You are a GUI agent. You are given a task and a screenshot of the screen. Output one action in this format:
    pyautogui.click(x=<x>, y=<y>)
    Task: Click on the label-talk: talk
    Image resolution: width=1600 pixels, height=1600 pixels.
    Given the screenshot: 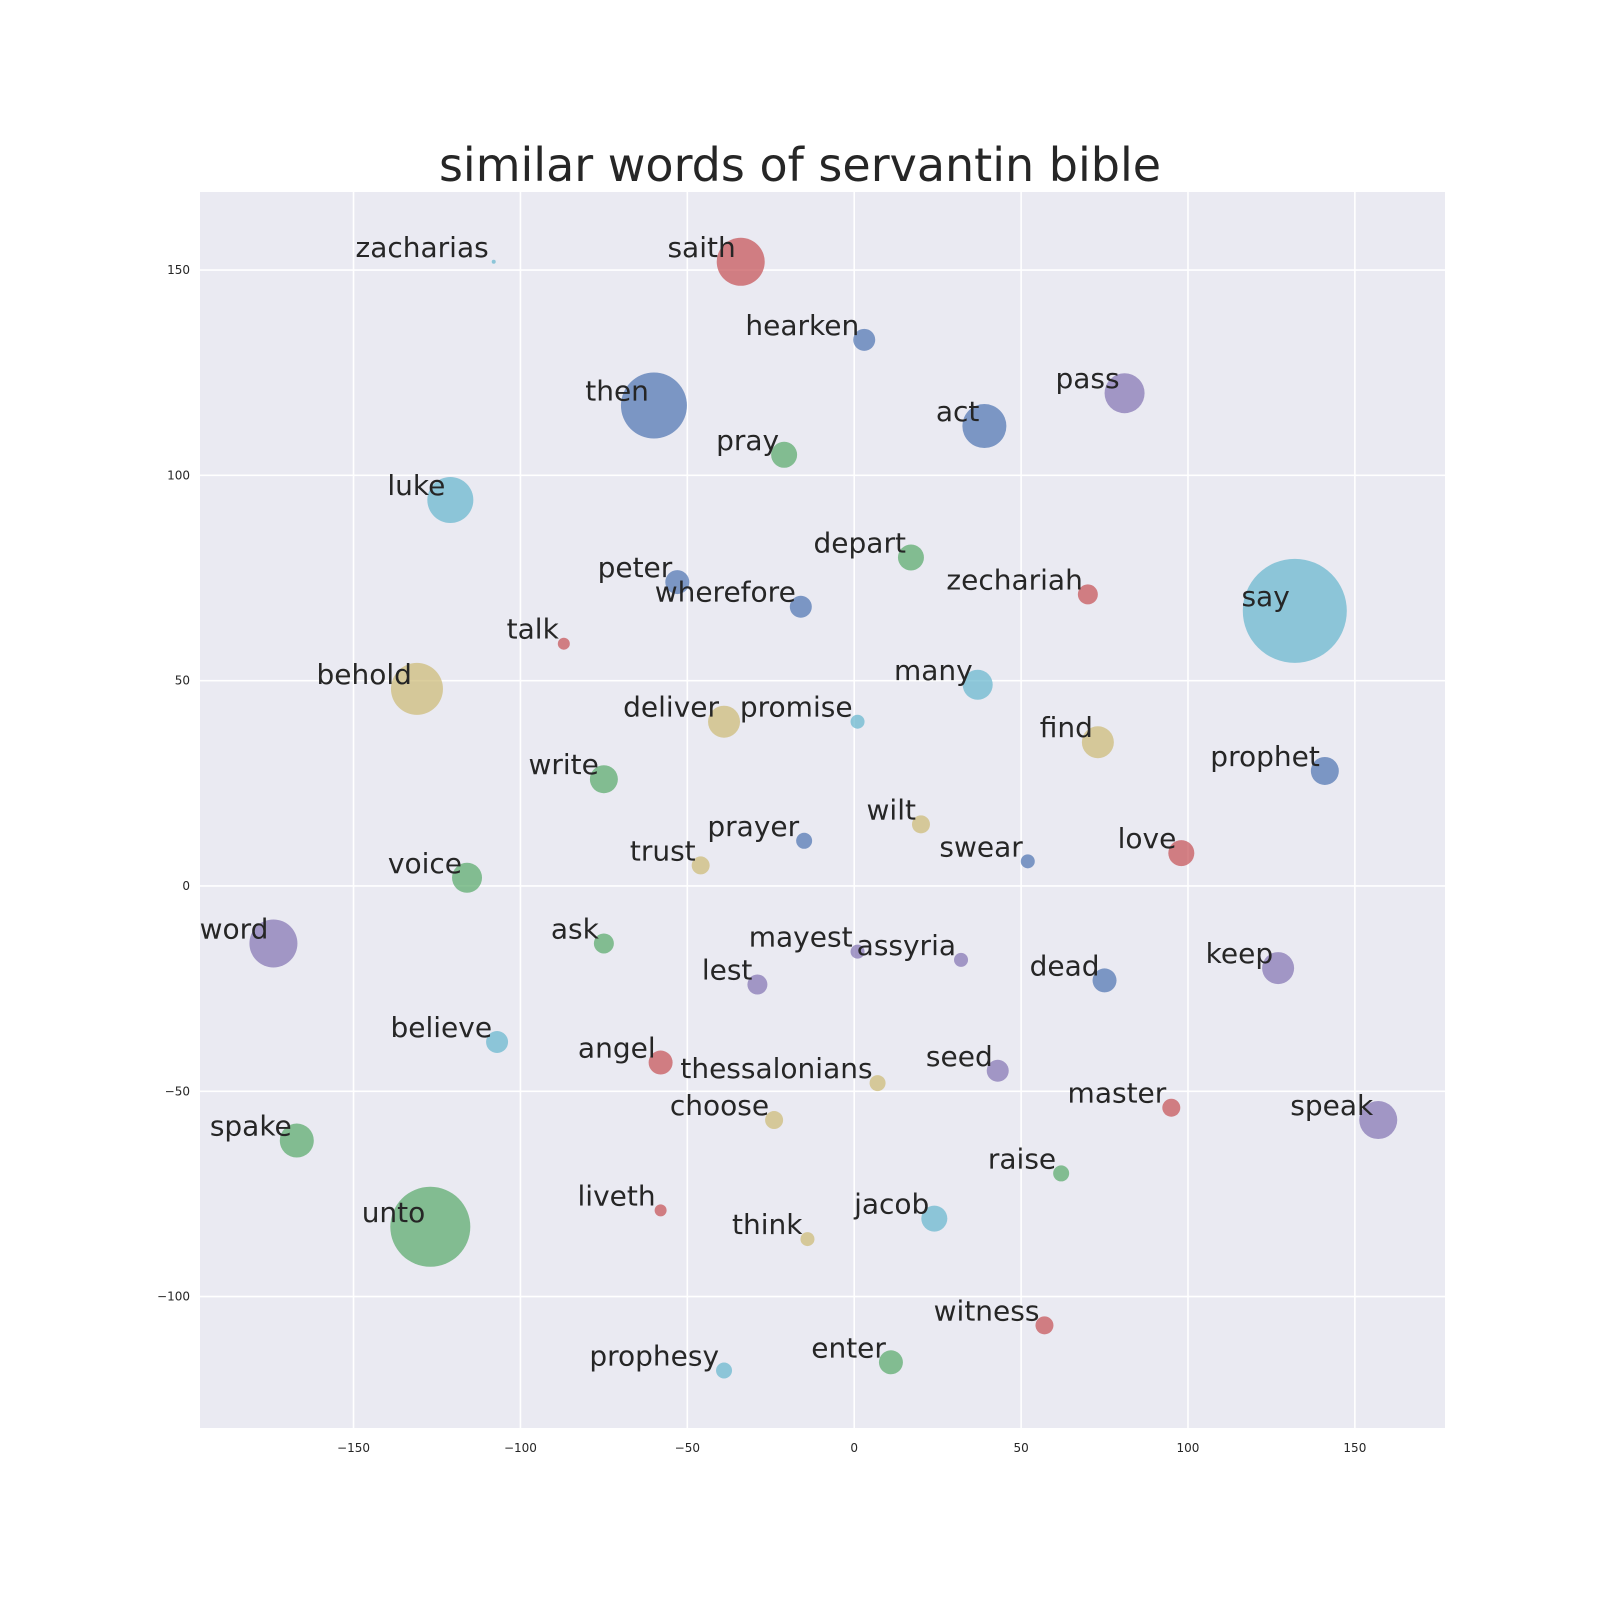 What is the action you would take?
    pyautogui.click(x=533, y=629)
    